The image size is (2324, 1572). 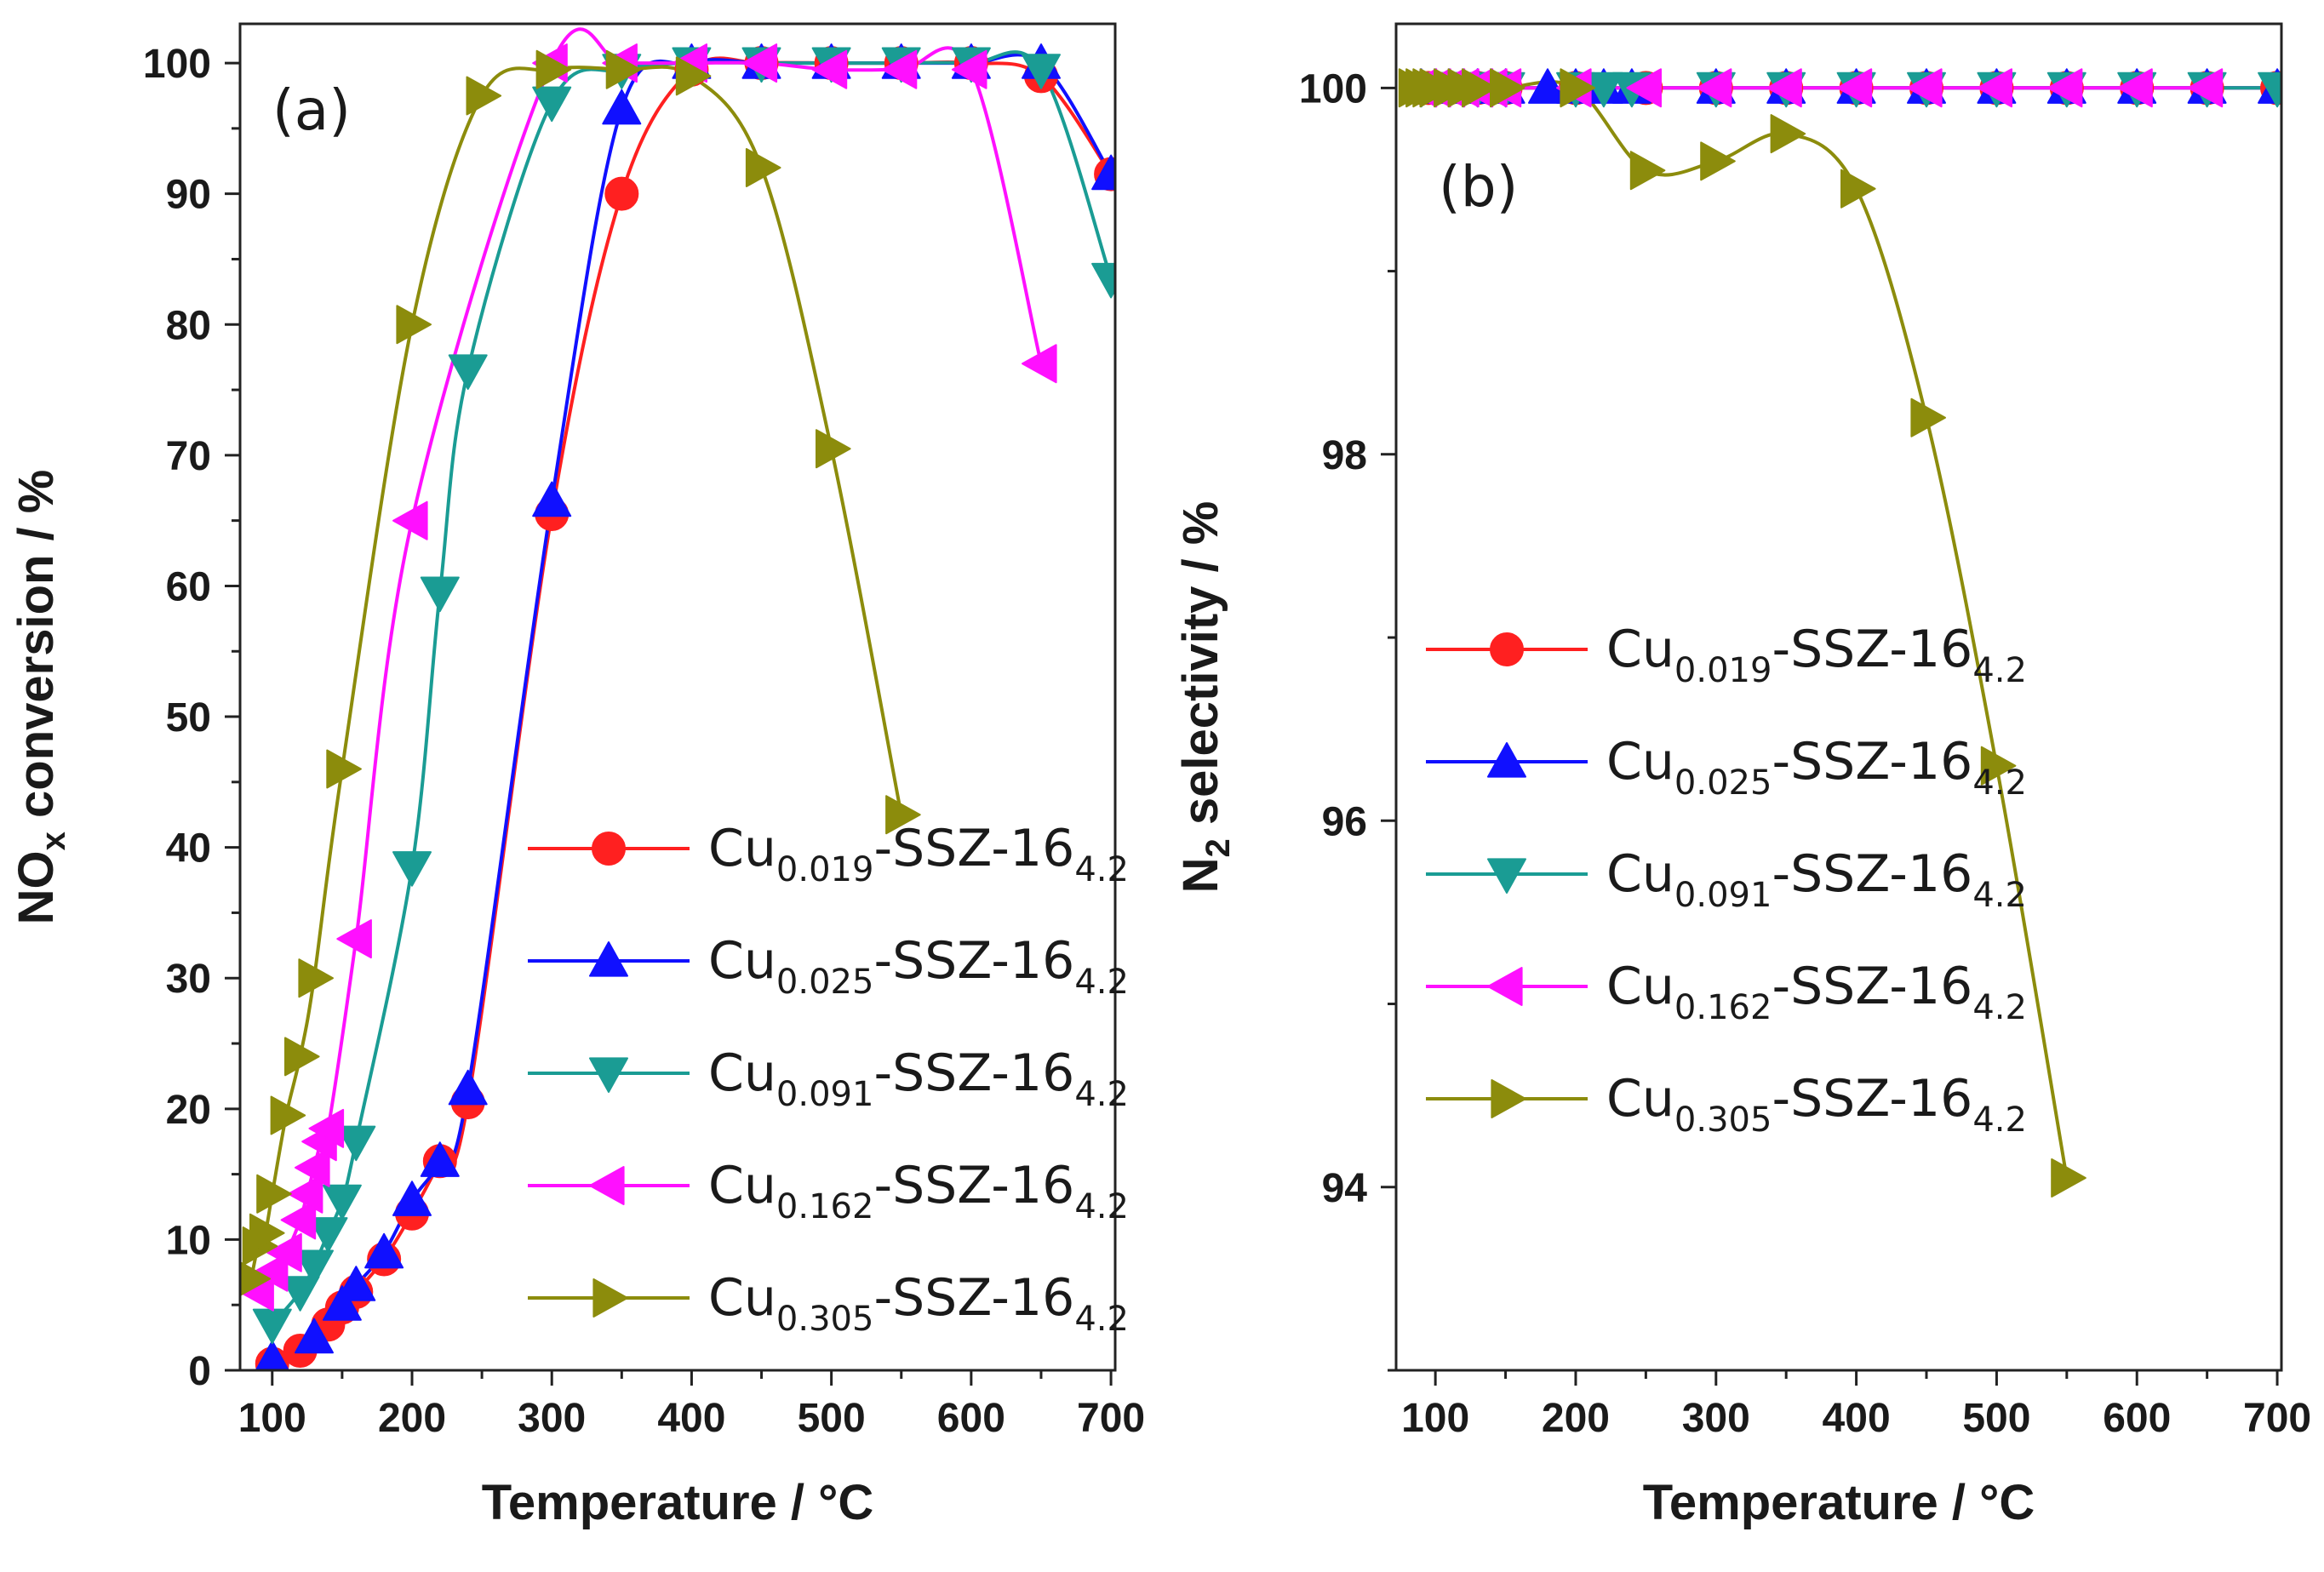 I want to click on legend-item: Cu0.091-SSZ-164.2, so click(x=828, y=1078).